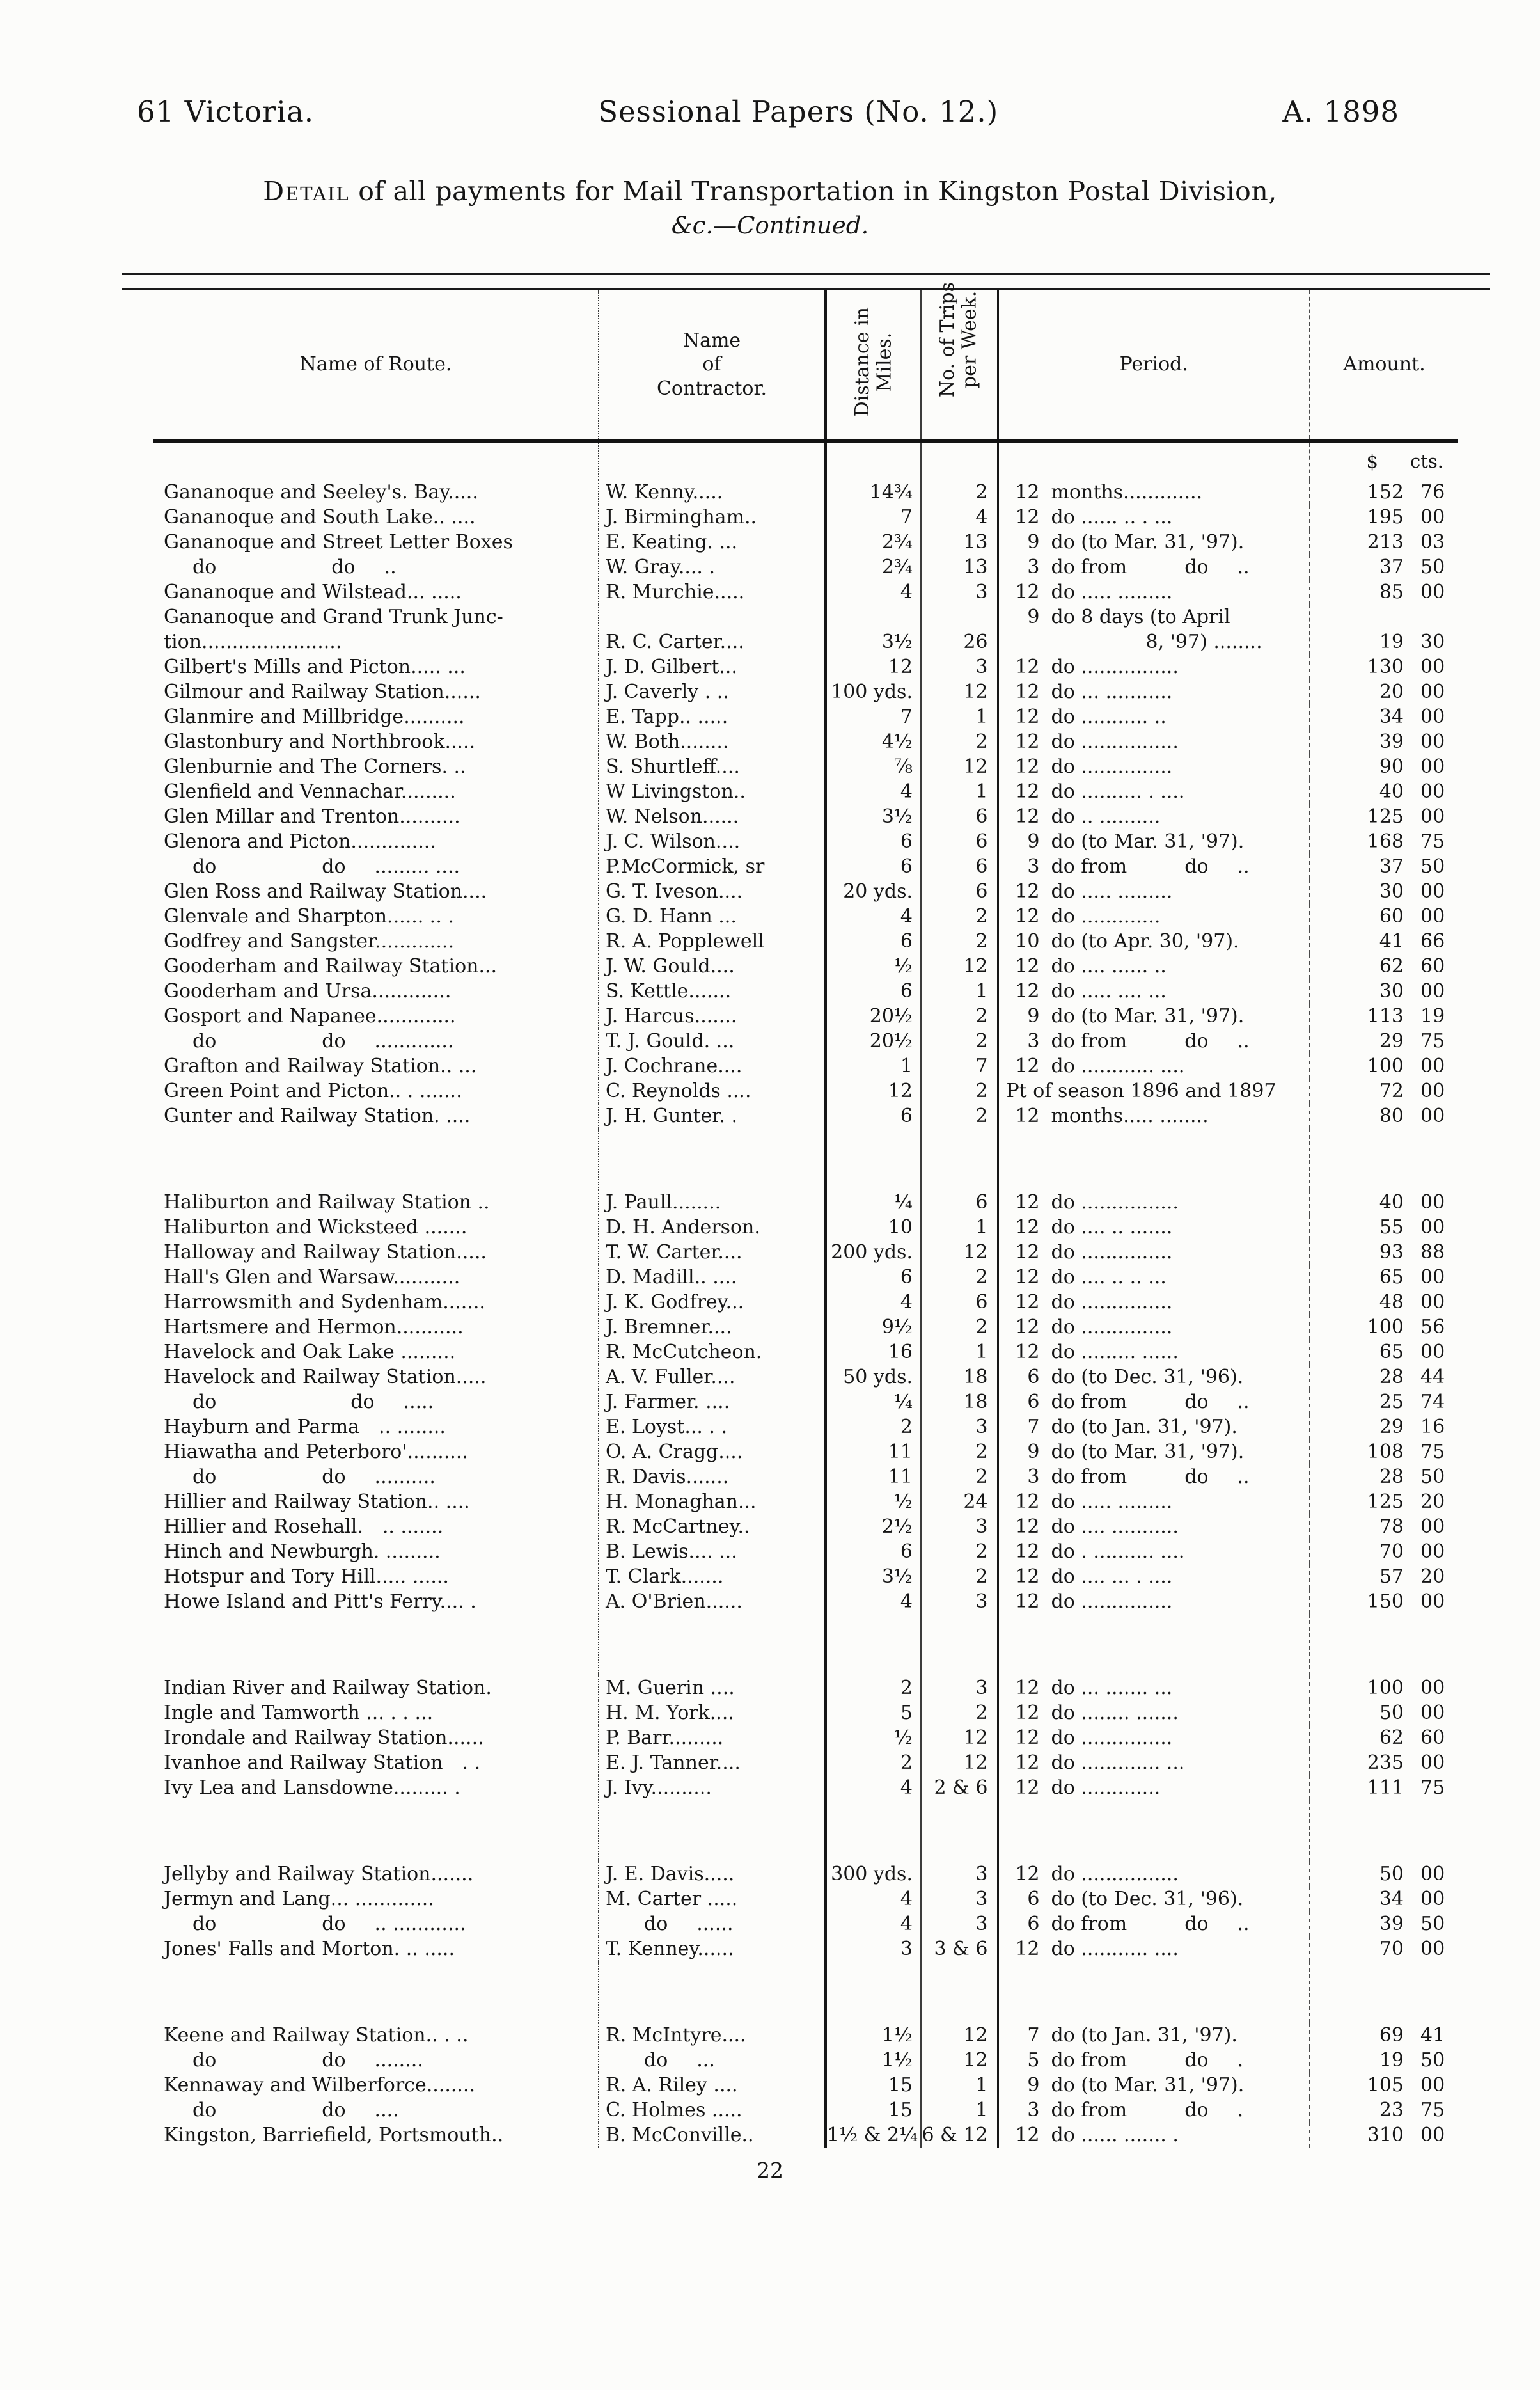 Image resolution: width=1540 pixels, height=2390 pixels. Describe the element at coordinates (799, 112) in the screenshot. I see `paper-title: Sessional Papers (No. 12.)` at that location.